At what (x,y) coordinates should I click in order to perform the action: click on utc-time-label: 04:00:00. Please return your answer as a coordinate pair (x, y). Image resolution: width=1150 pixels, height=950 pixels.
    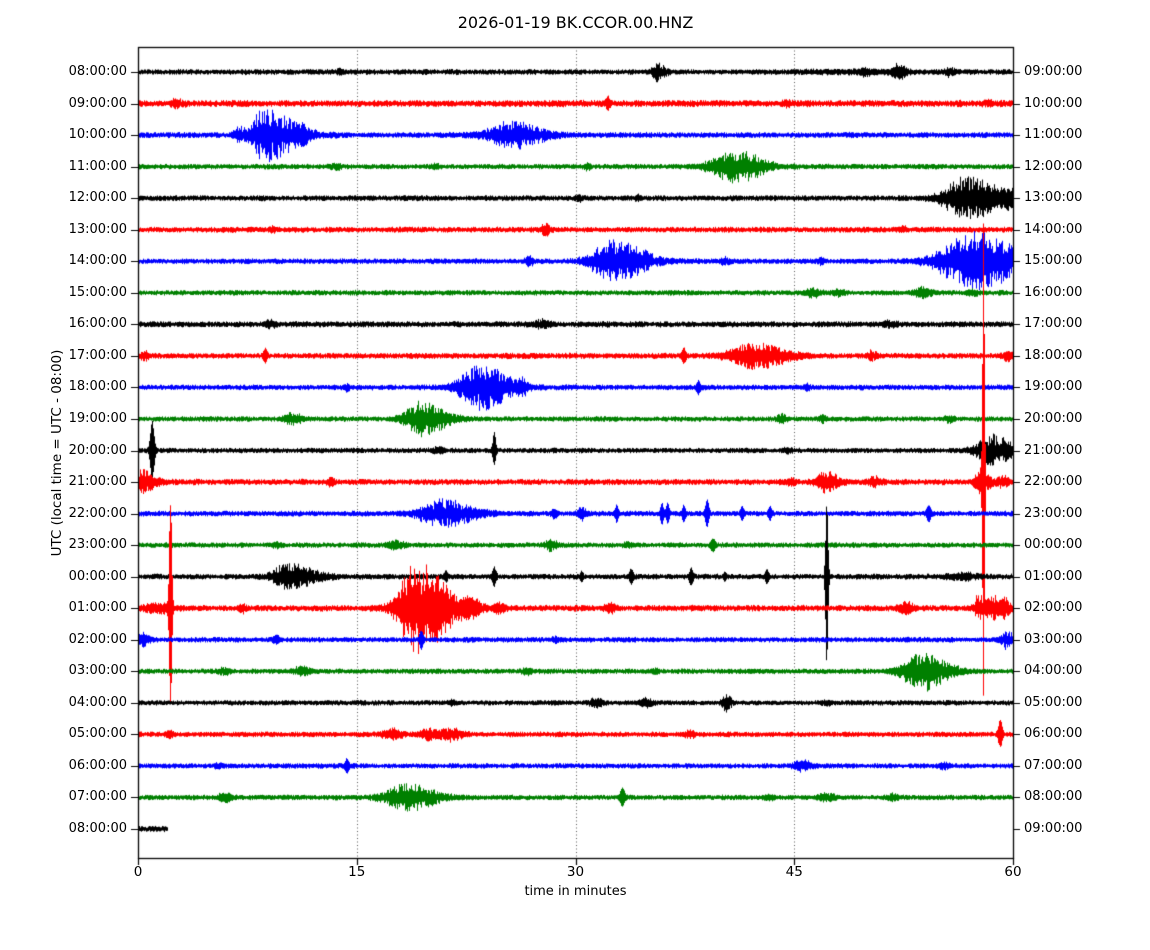
    Looking at the image, I should click on (97, 702).